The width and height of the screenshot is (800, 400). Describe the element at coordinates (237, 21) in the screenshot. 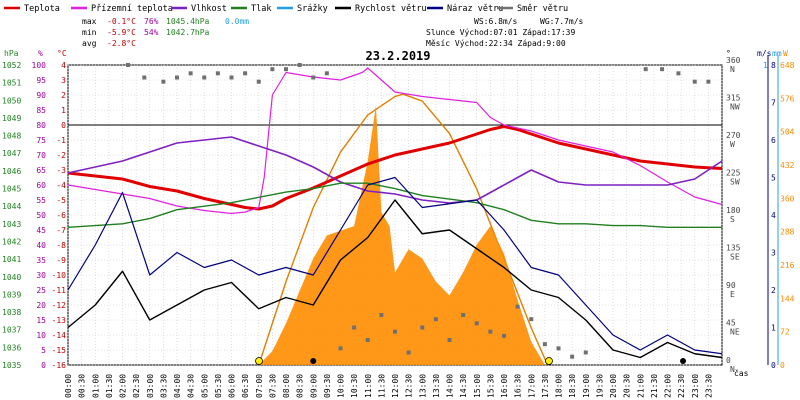

I see `stats-max-rain: 0.0mm` at that location.